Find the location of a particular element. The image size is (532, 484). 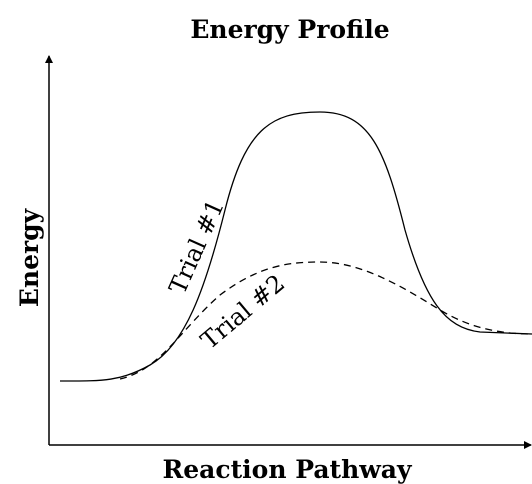

title: Energy Profile is located at coordinates (289, 29).